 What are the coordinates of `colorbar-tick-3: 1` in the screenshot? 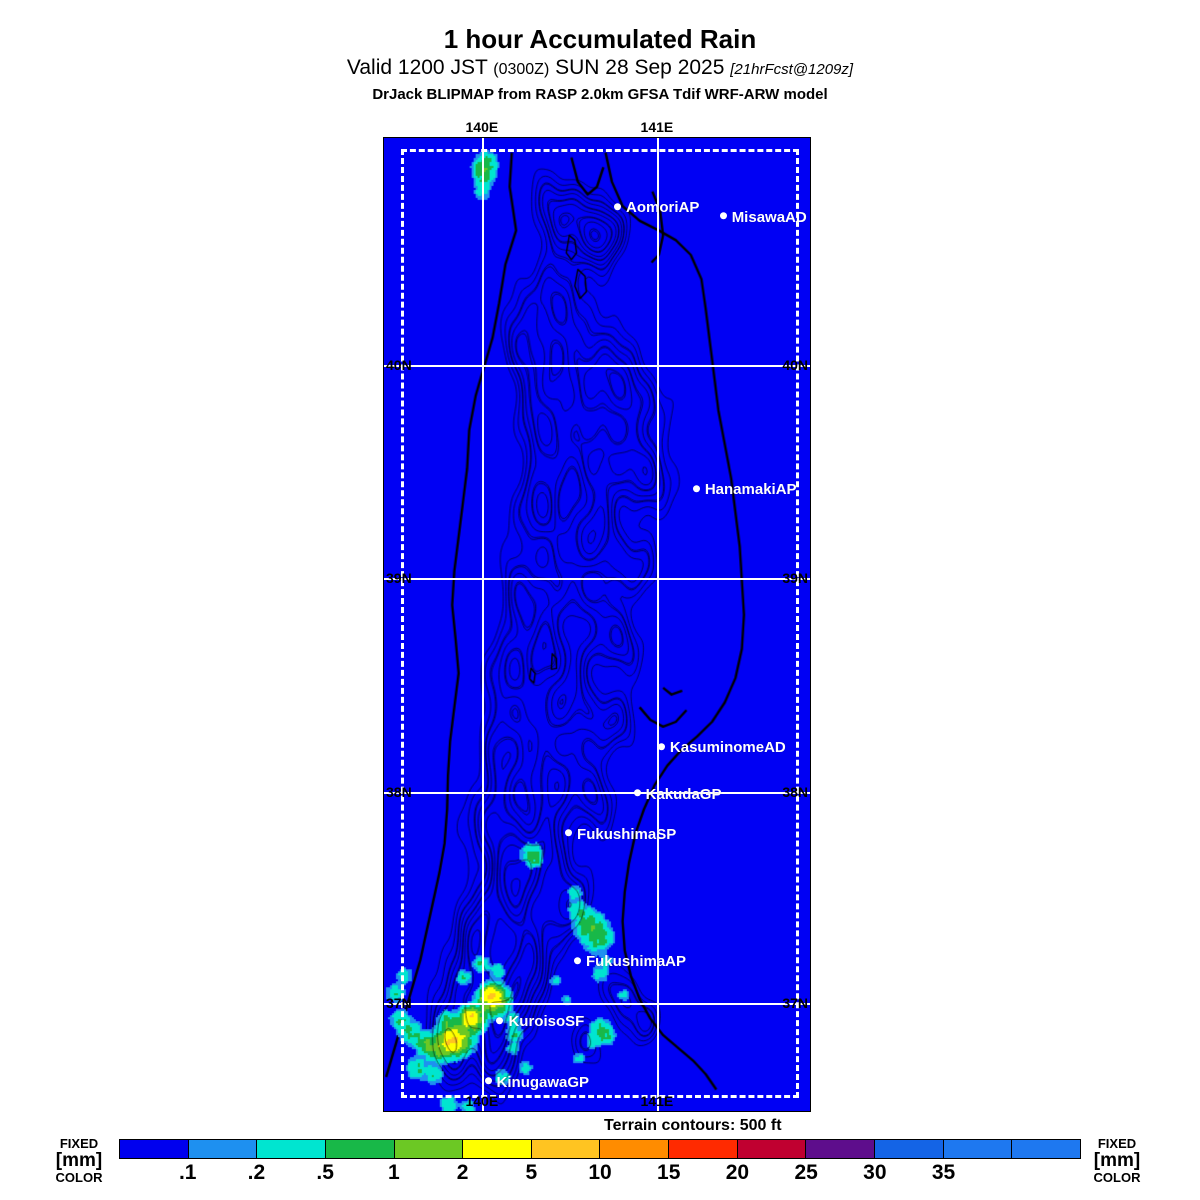 It's located at (394, 1172).